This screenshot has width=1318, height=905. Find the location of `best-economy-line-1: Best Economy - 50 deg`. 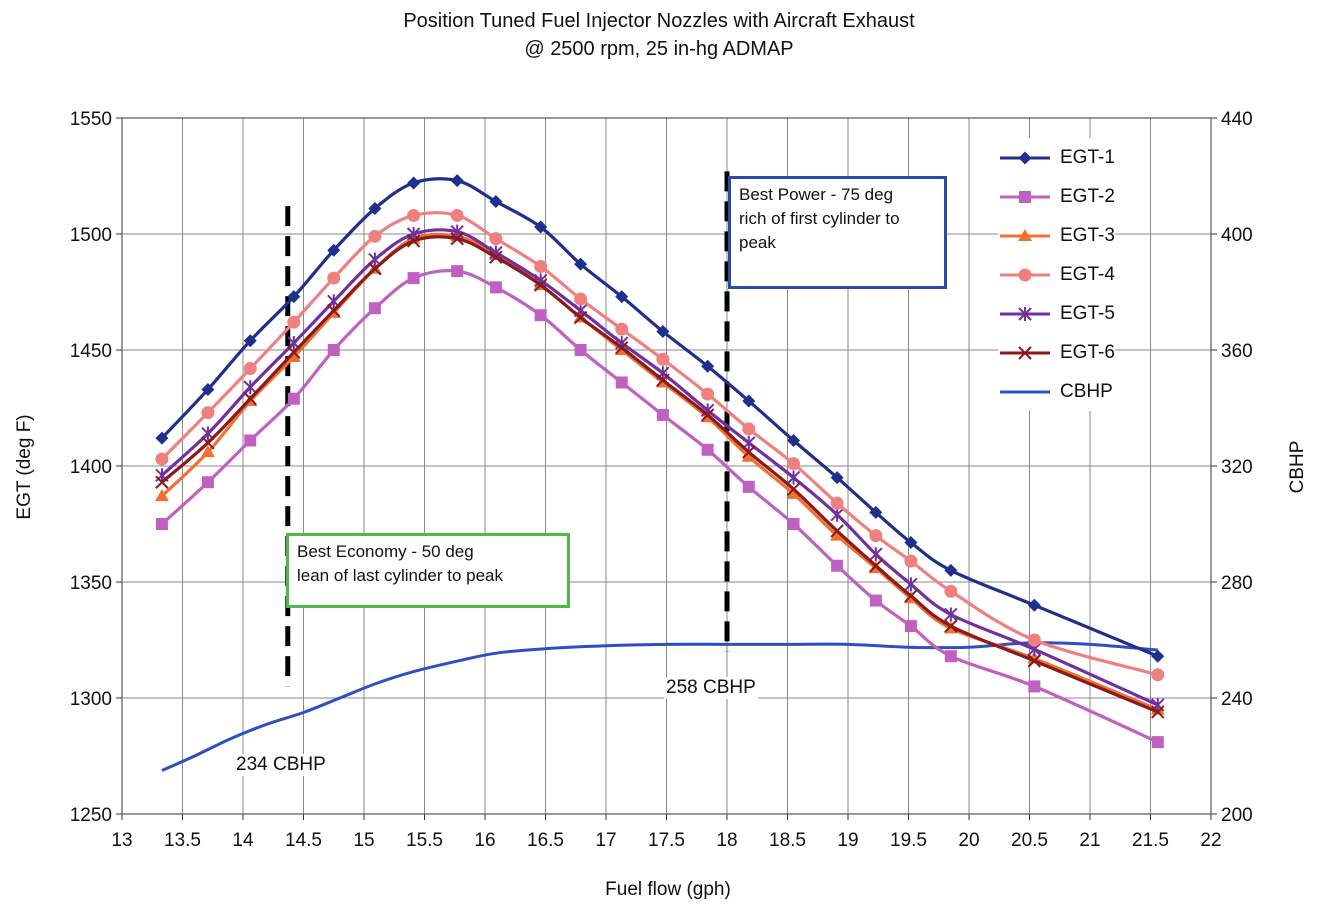

best-economy-line-1: Best Economy - 50 deg is located at coordinates (385, 551).